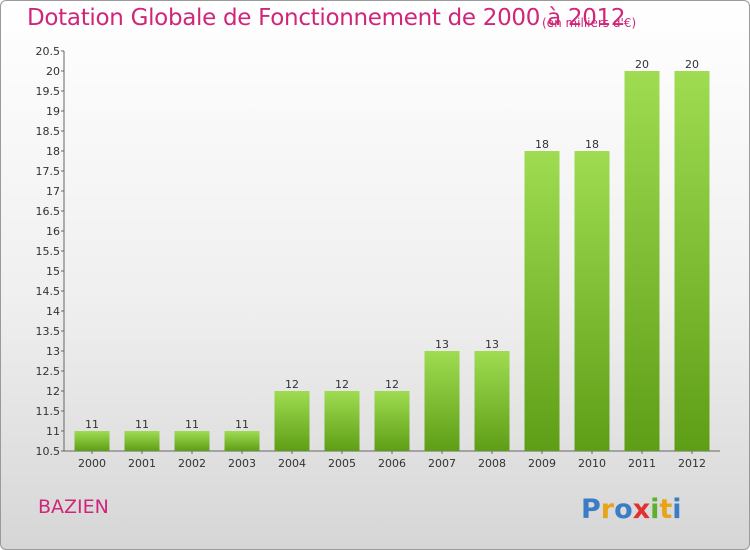  What do you see at coordinates (592, 144) in the screenshot?
I see `data-label-2010: 18` at bounding box center [592, 144].